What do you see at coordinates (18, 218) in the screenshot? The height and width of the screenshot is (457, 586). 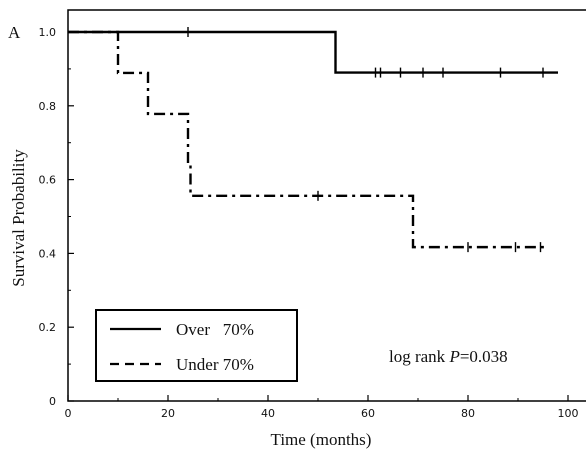 I see `y-axis-title: Survival Probability` at bounding box center [18, 218].